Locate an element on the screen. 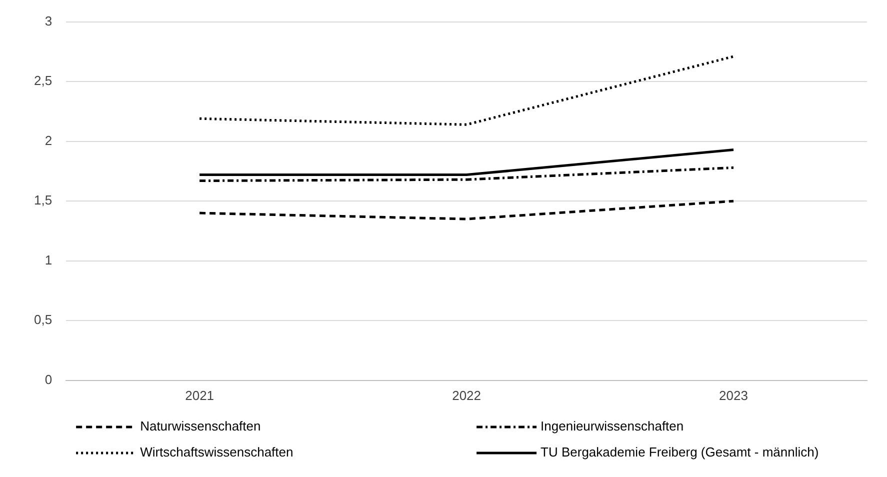  x-tick-label: 2023 is located at coordinates (733, 395).